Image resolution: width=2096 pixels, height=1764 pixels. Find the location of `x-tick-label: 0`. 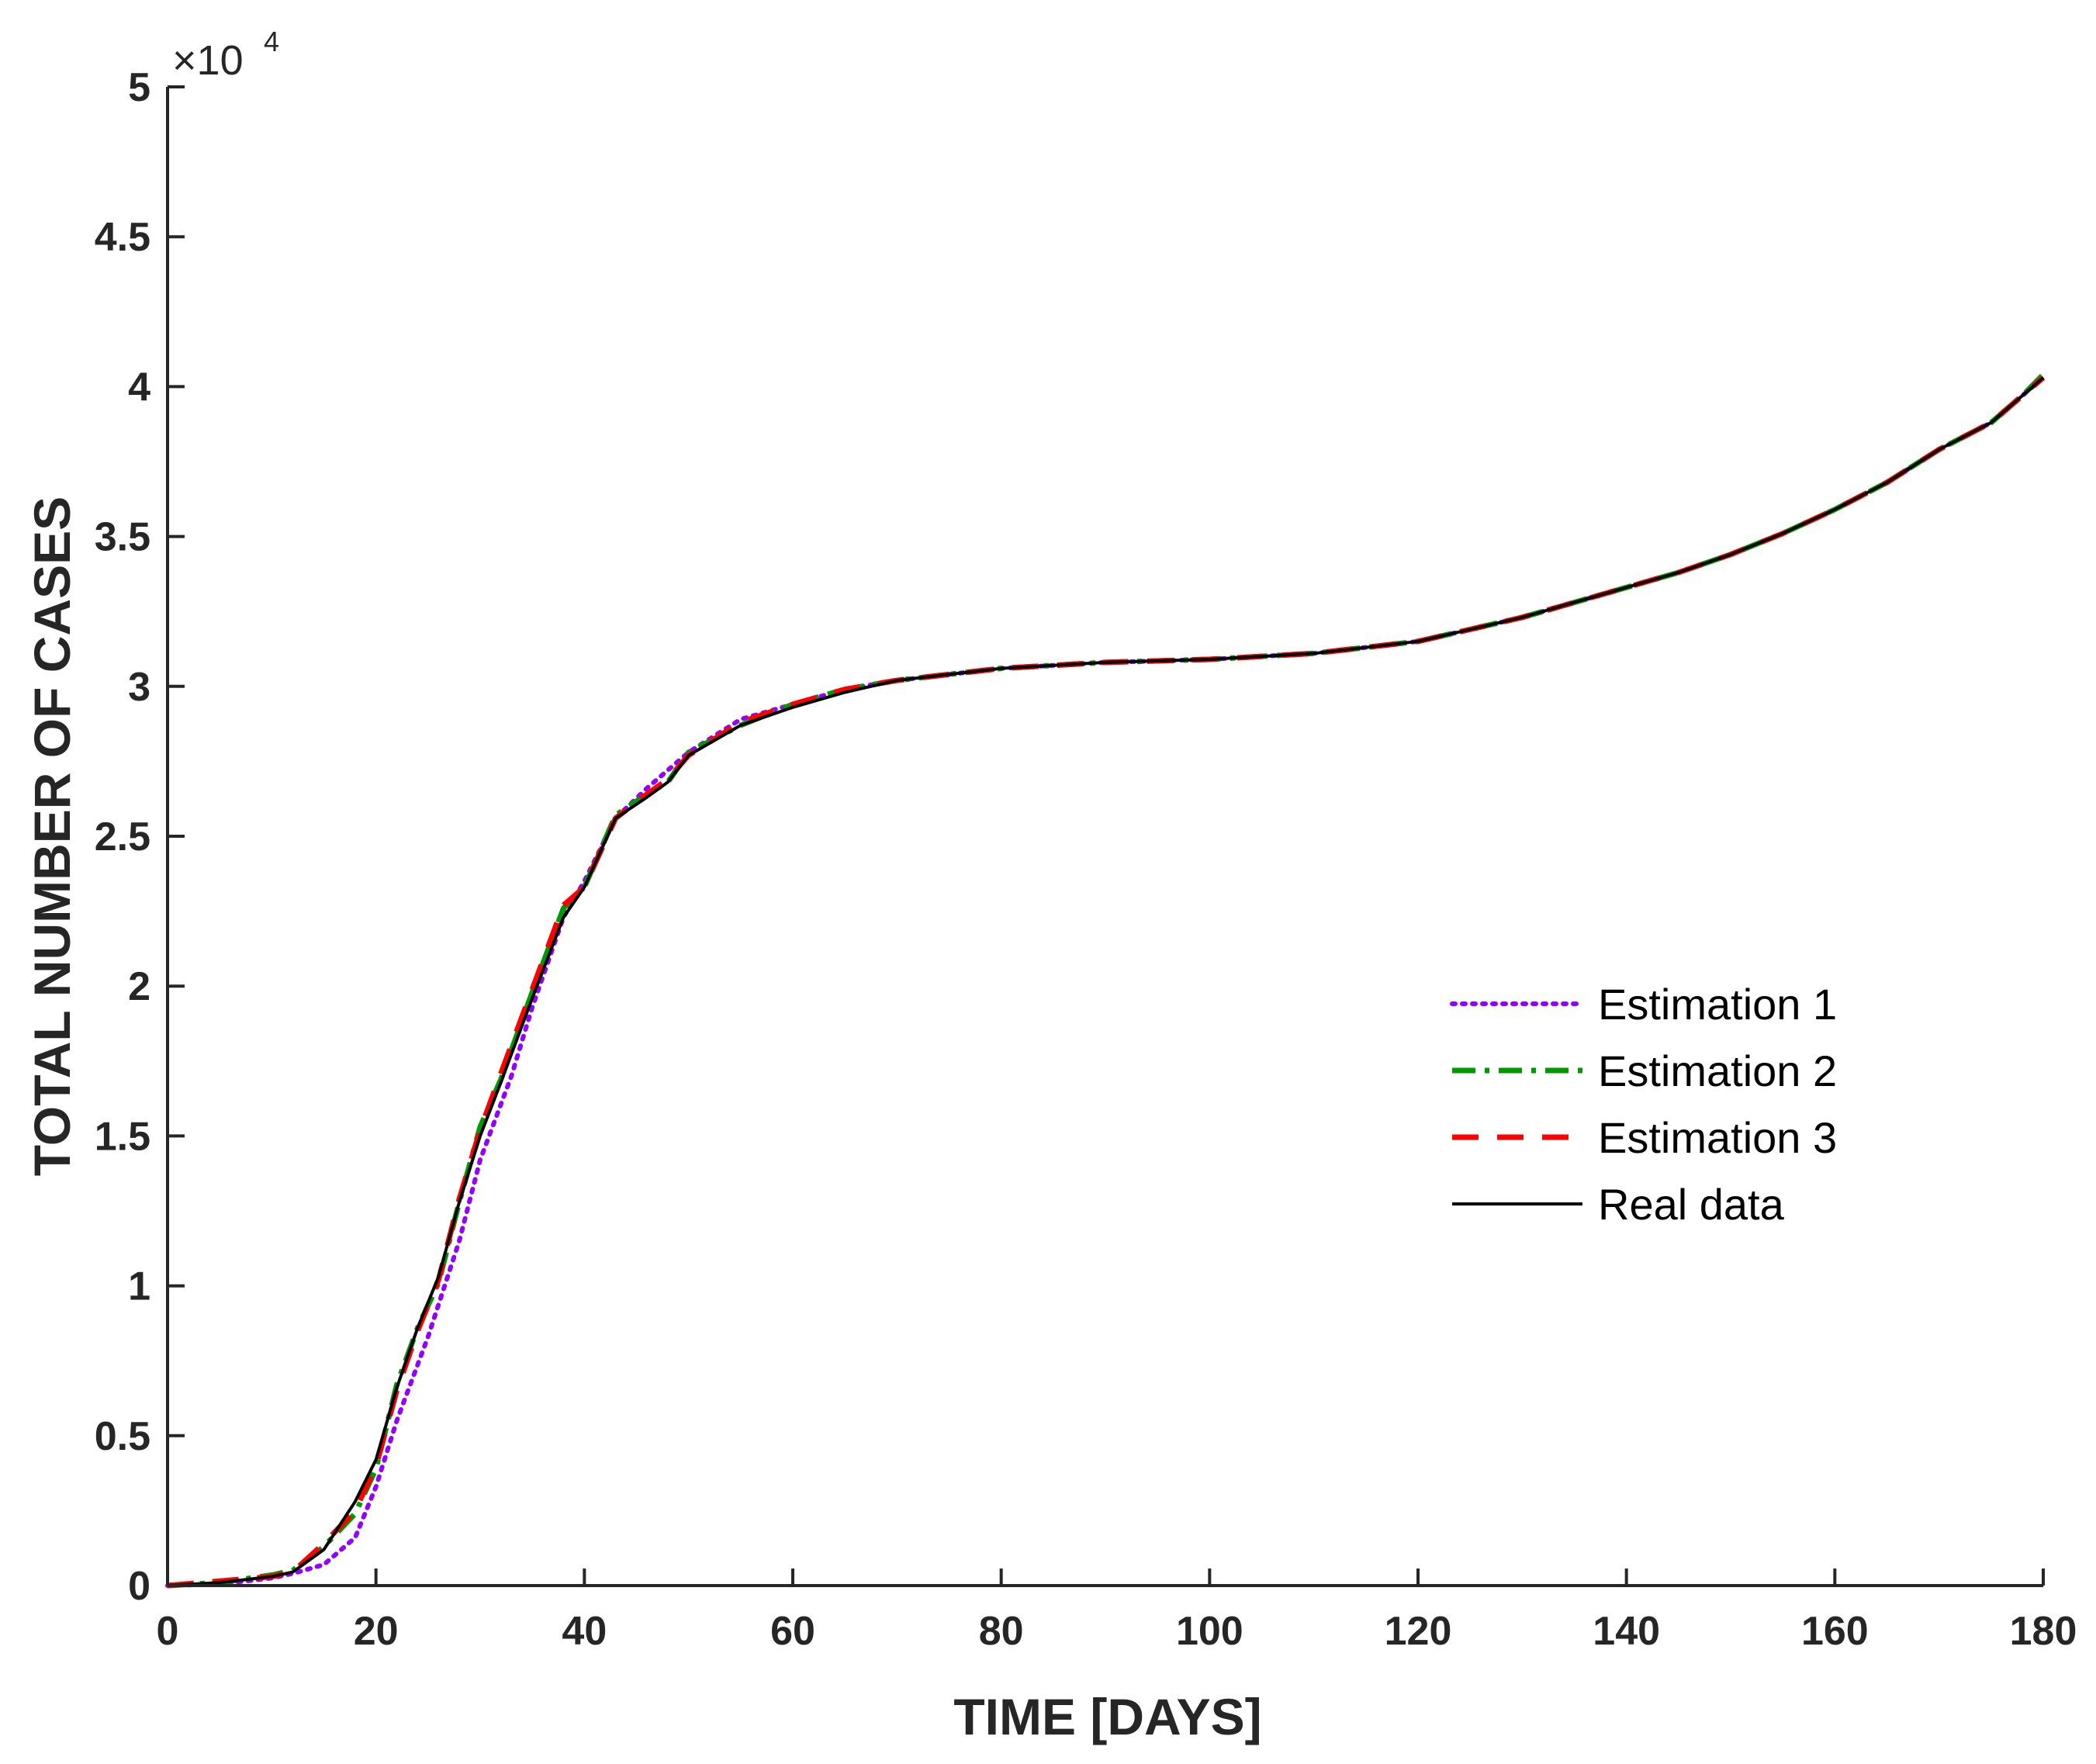

x-tick-label: 0 is located at coordinates (168, 1631).